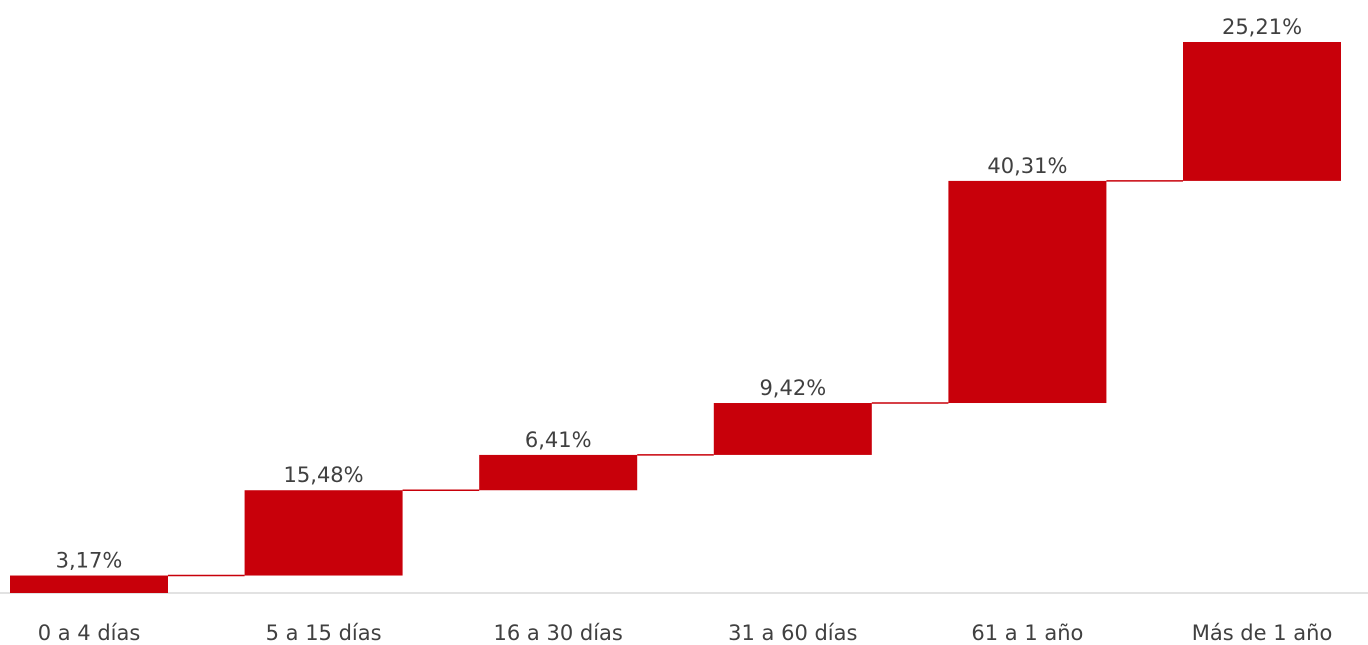  What do you see at coordinates (1262, 27) in the screenshot?
I see `data-label-6: 25,21%` at bounding box center [1262, 27].